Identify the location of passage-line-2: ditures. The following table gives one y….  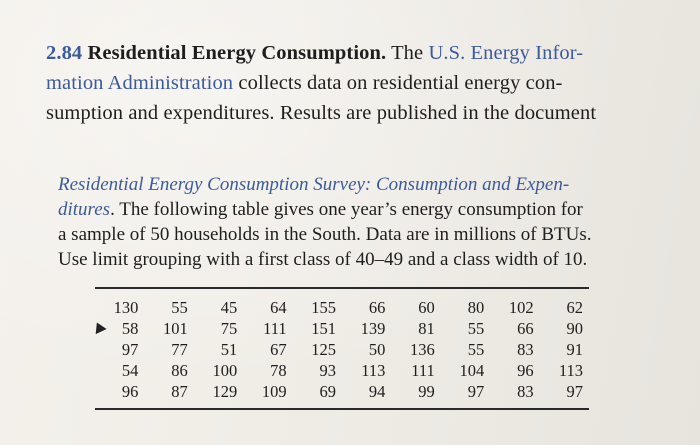
(353, 209).